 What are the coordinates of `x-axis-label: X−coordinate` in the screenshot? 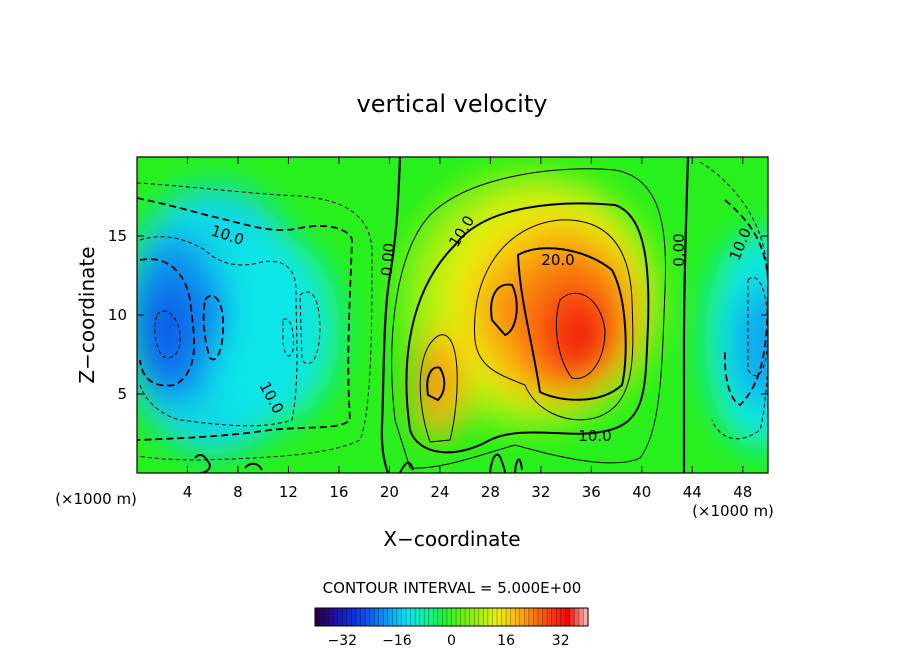 It's located at (451, 539).